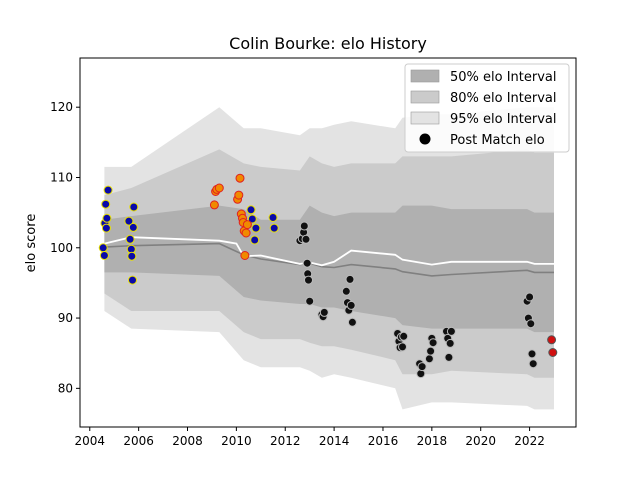 The height and width of the screenshot is (480, 640). I want to click on x-tick-label: 2004, so click(89, 441).